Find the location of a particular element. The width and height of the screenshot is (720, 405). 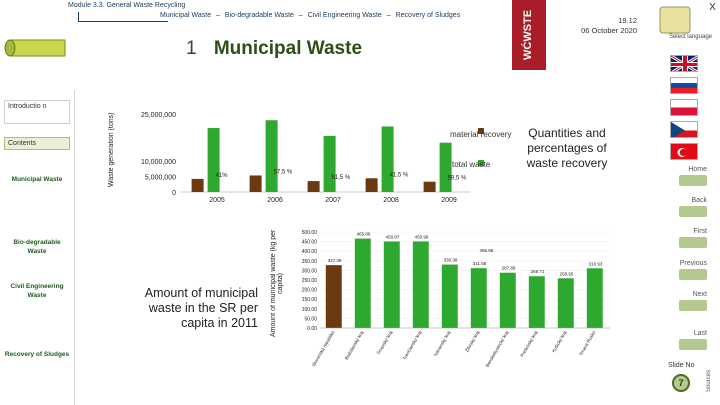

chart1-data-label: 51,5 % is located at coordinates (341, 178).